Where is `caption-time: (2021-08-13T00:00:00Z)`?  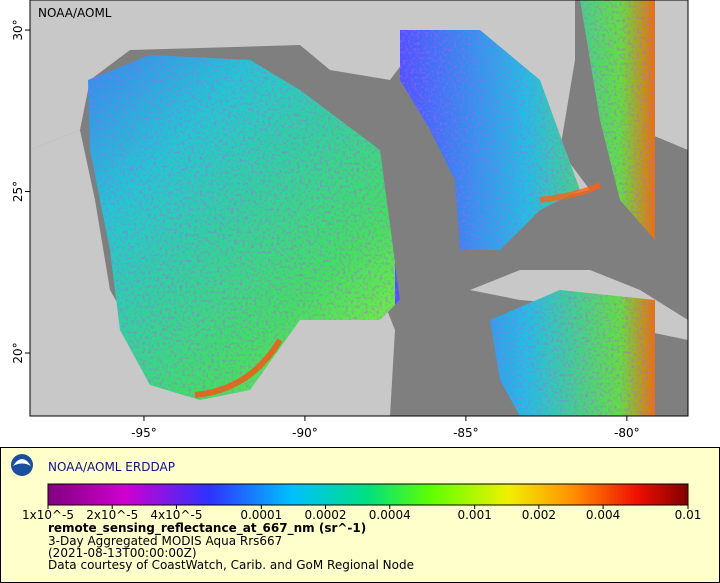 caption-time: (2021-08-13T00:00:00Z) is located at coordinates (122, 553).